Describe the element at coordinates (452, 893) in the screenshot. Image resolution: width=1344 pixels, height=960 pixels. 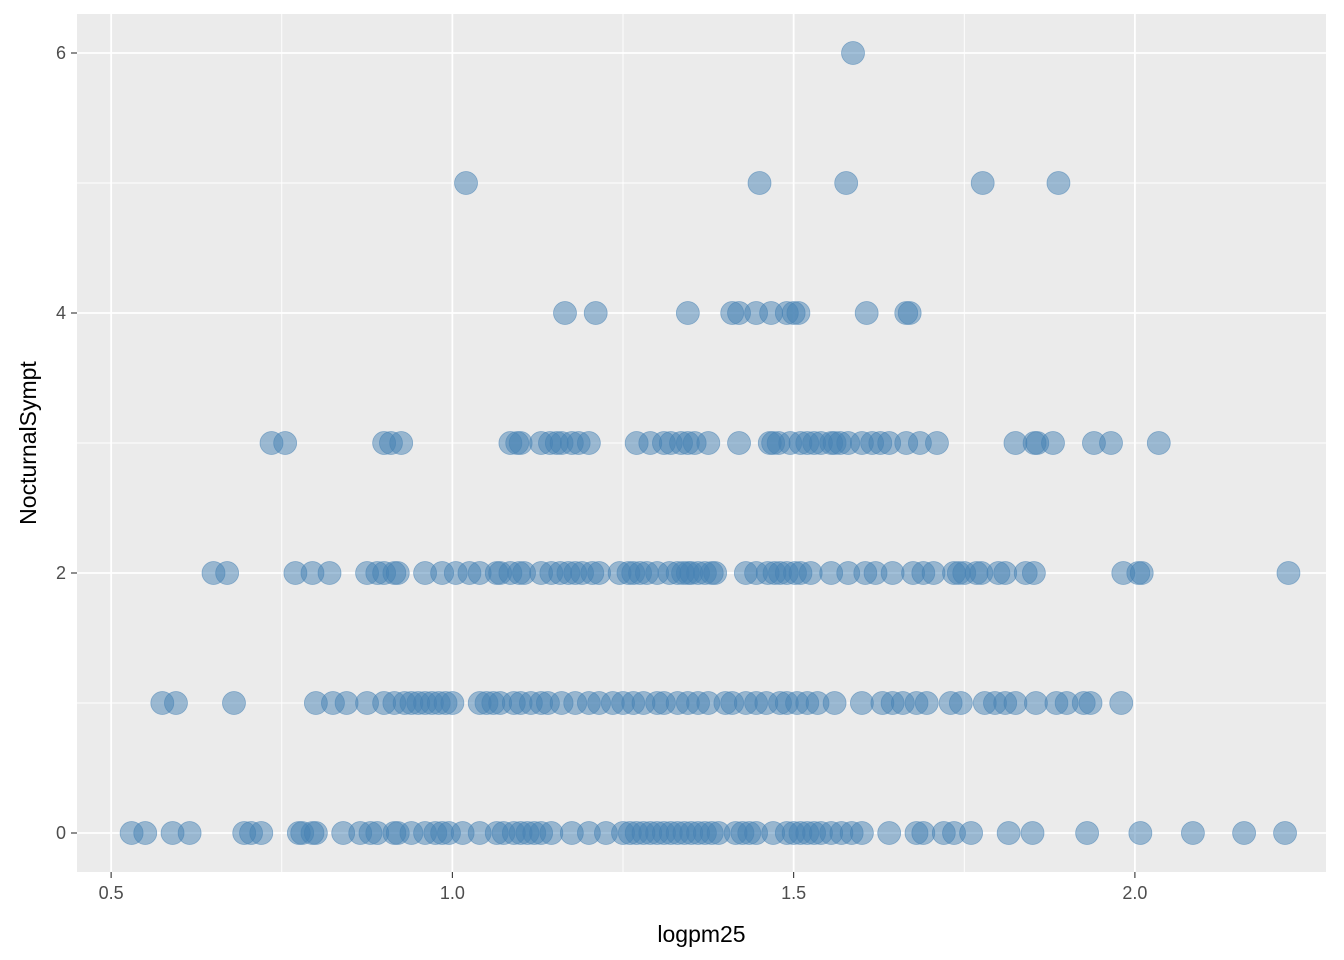
I see `x-tick-label: 1.0` at that location.